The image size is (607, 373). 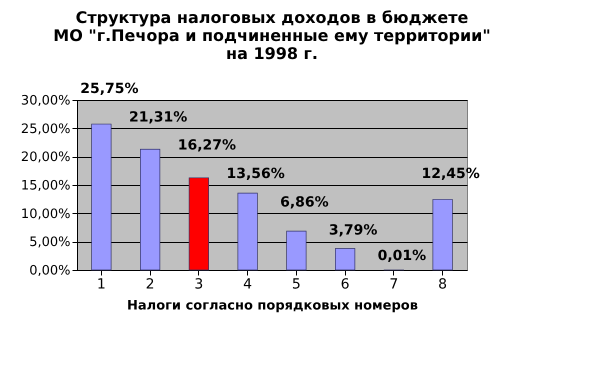 I want to click on x-tick-label: 5, so click(x=296, y=284).